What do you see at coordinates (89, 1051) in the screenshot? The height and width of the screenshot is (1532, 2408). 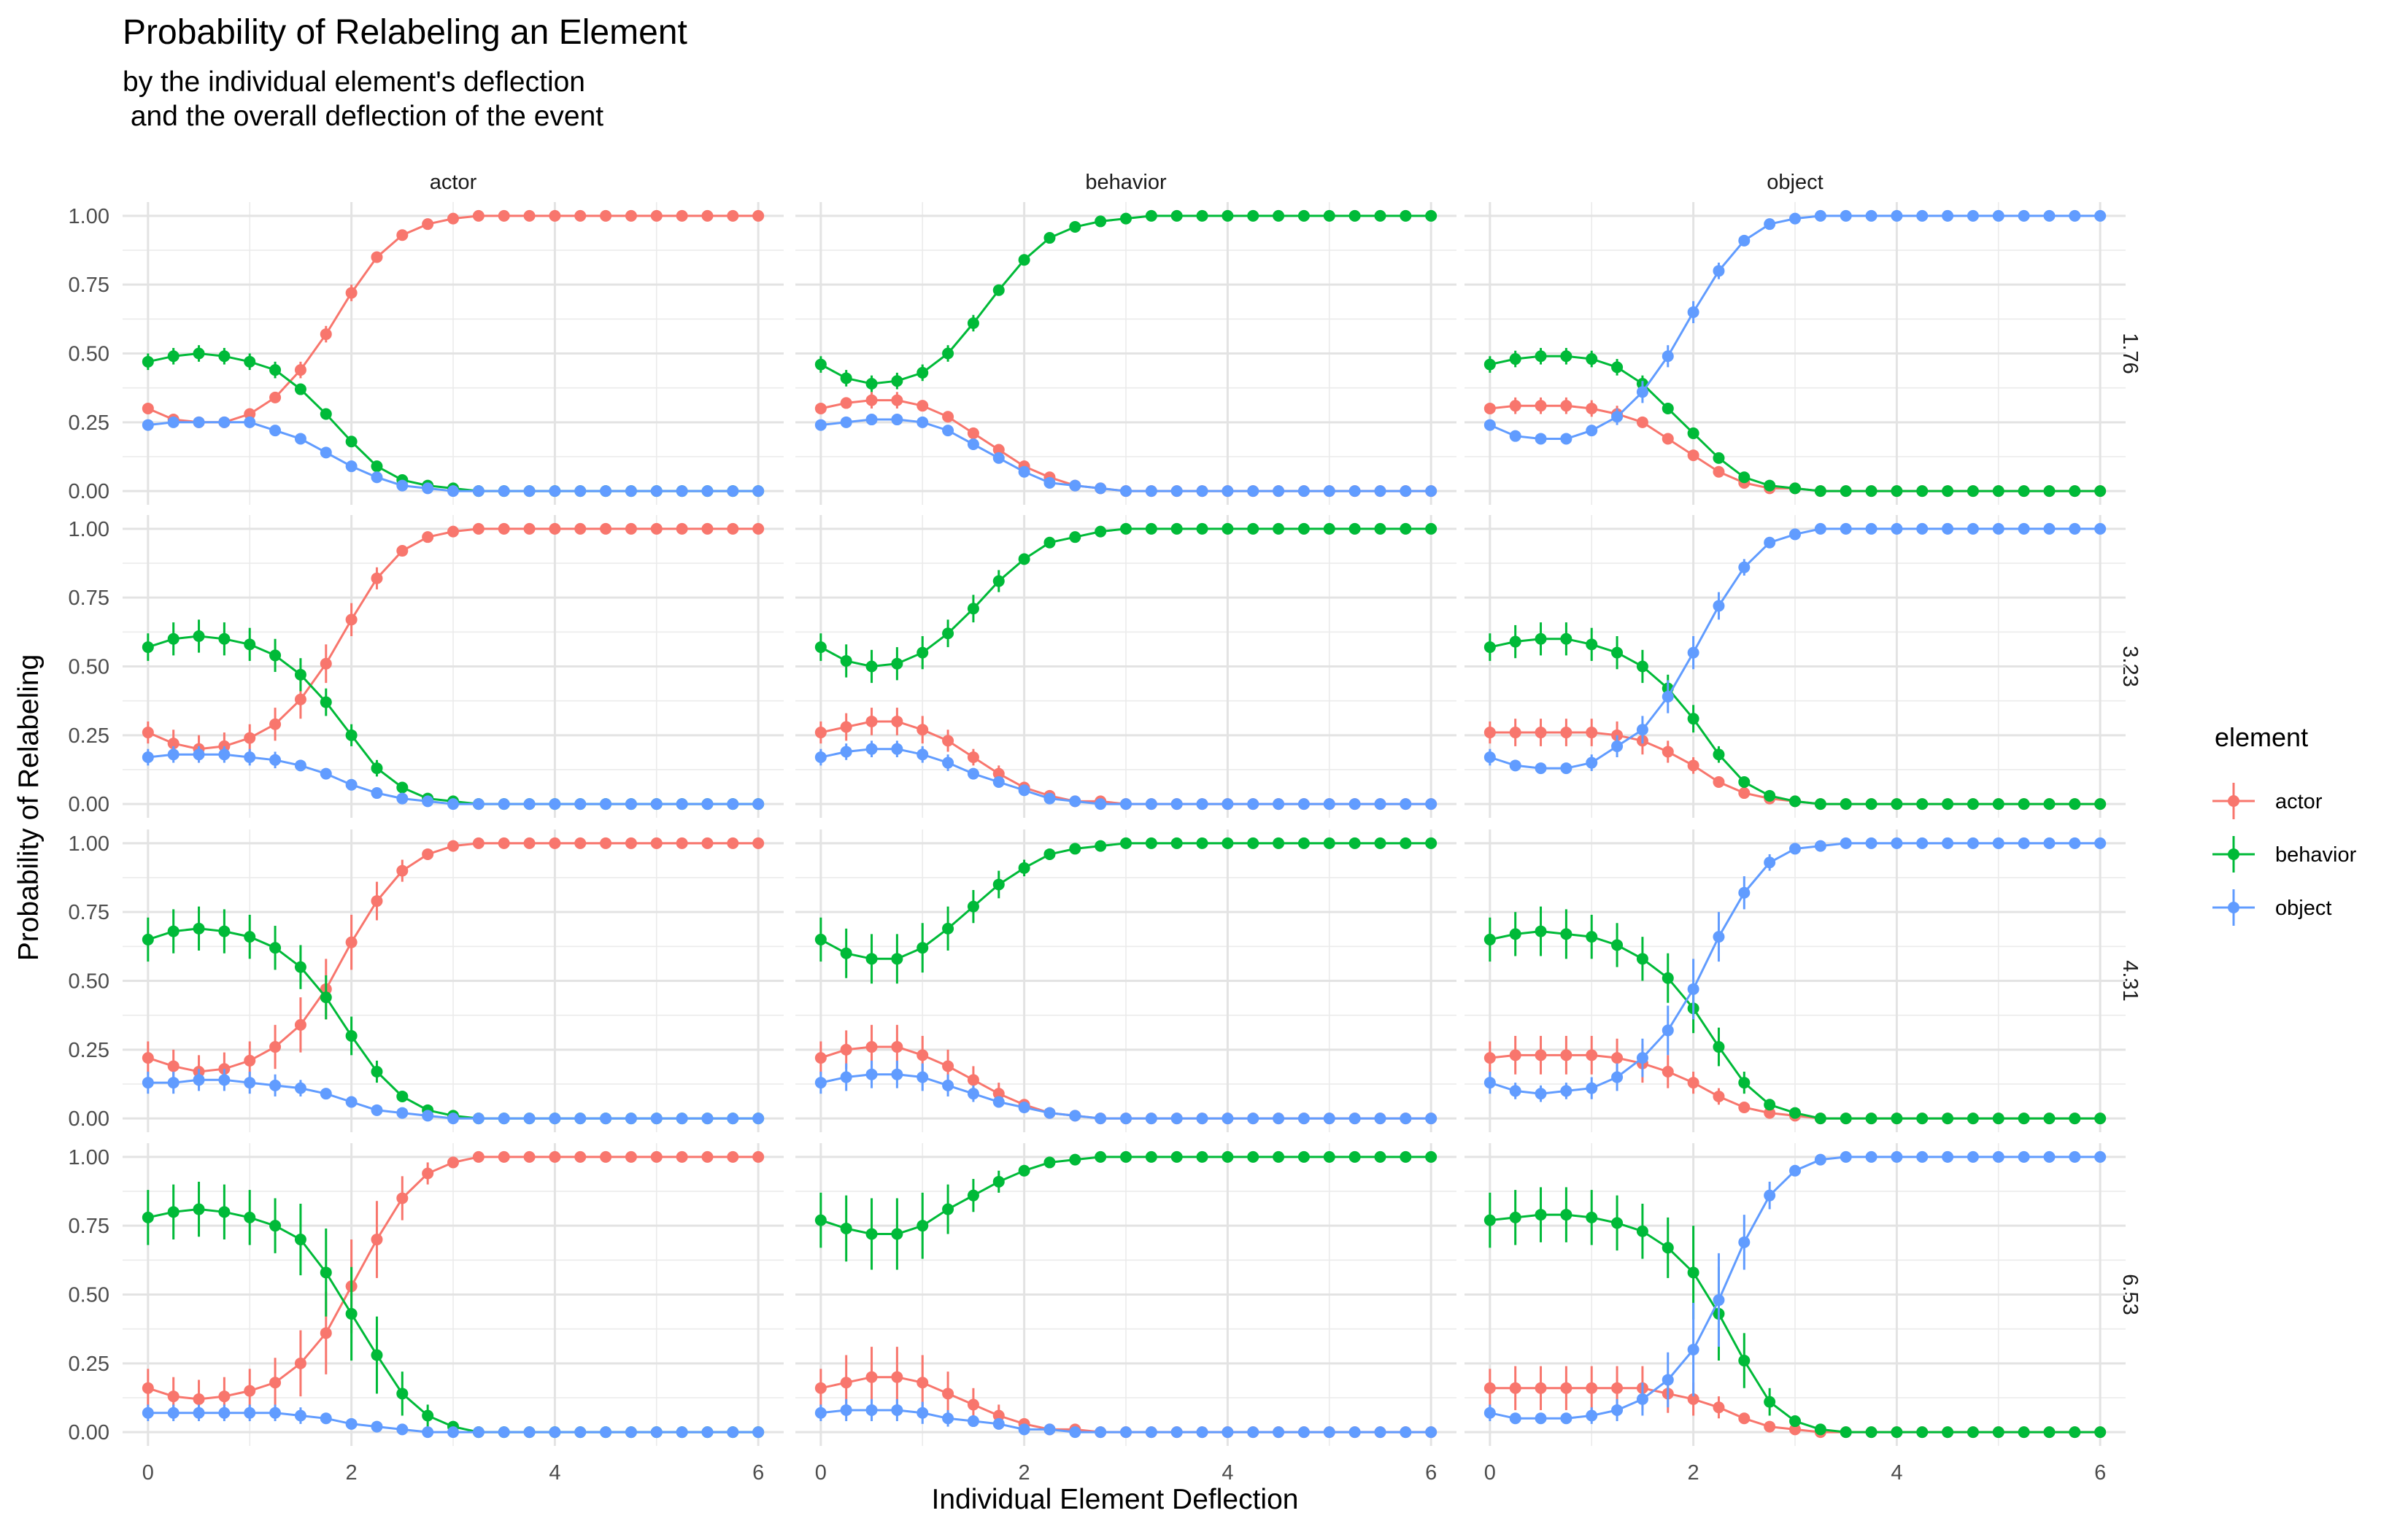 I see `y-tick-label: 0.25` at bounding box center [89, 1051].